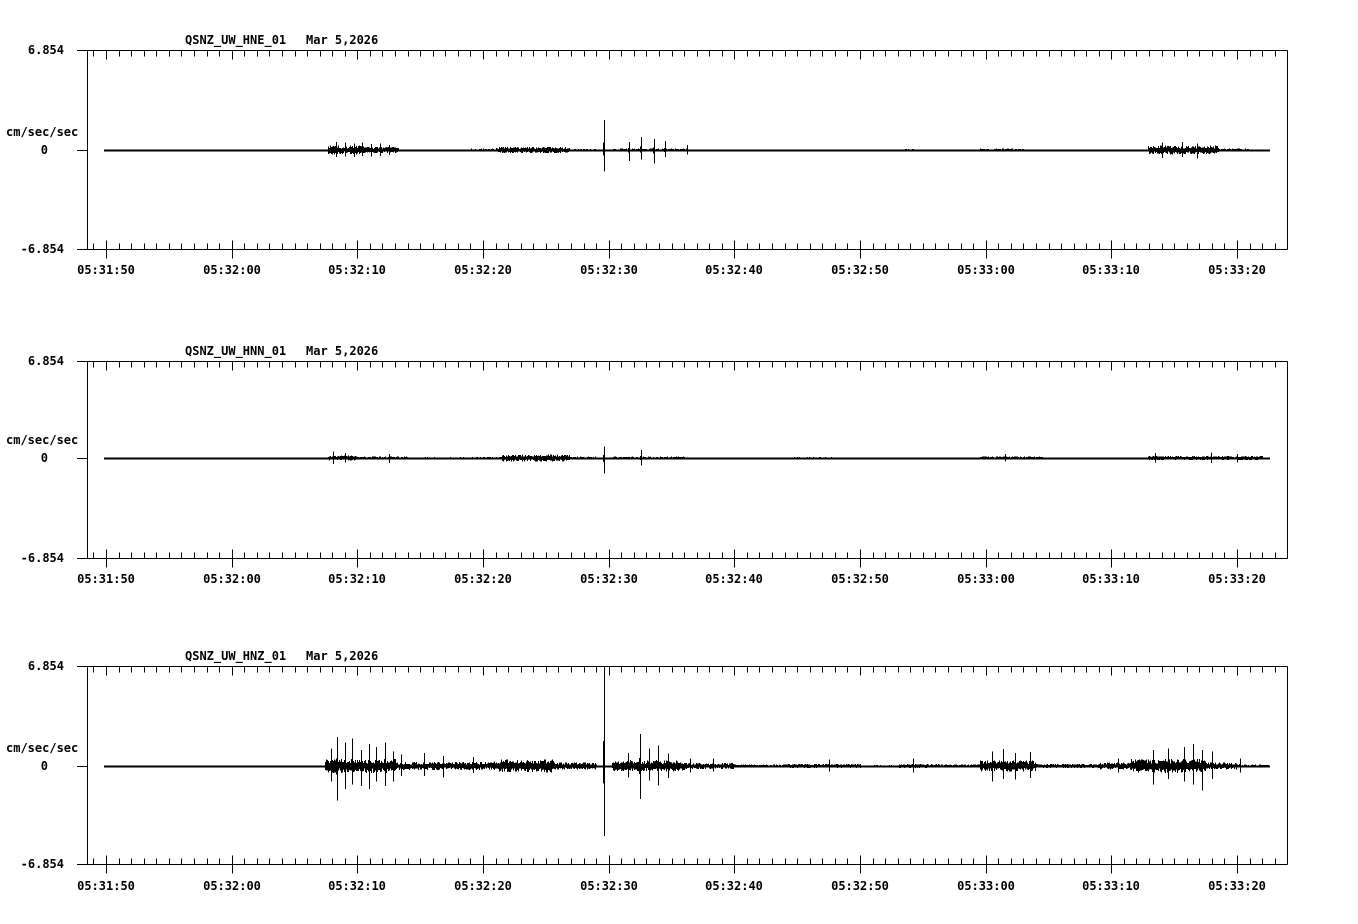 The width and height of the screenshot is (1358, 924). What do you see at coordinates (236, 656) in the screenshot?
I see `channel-label: QSNZ_UW_HNZ_01` at bounding box center [236, 656].